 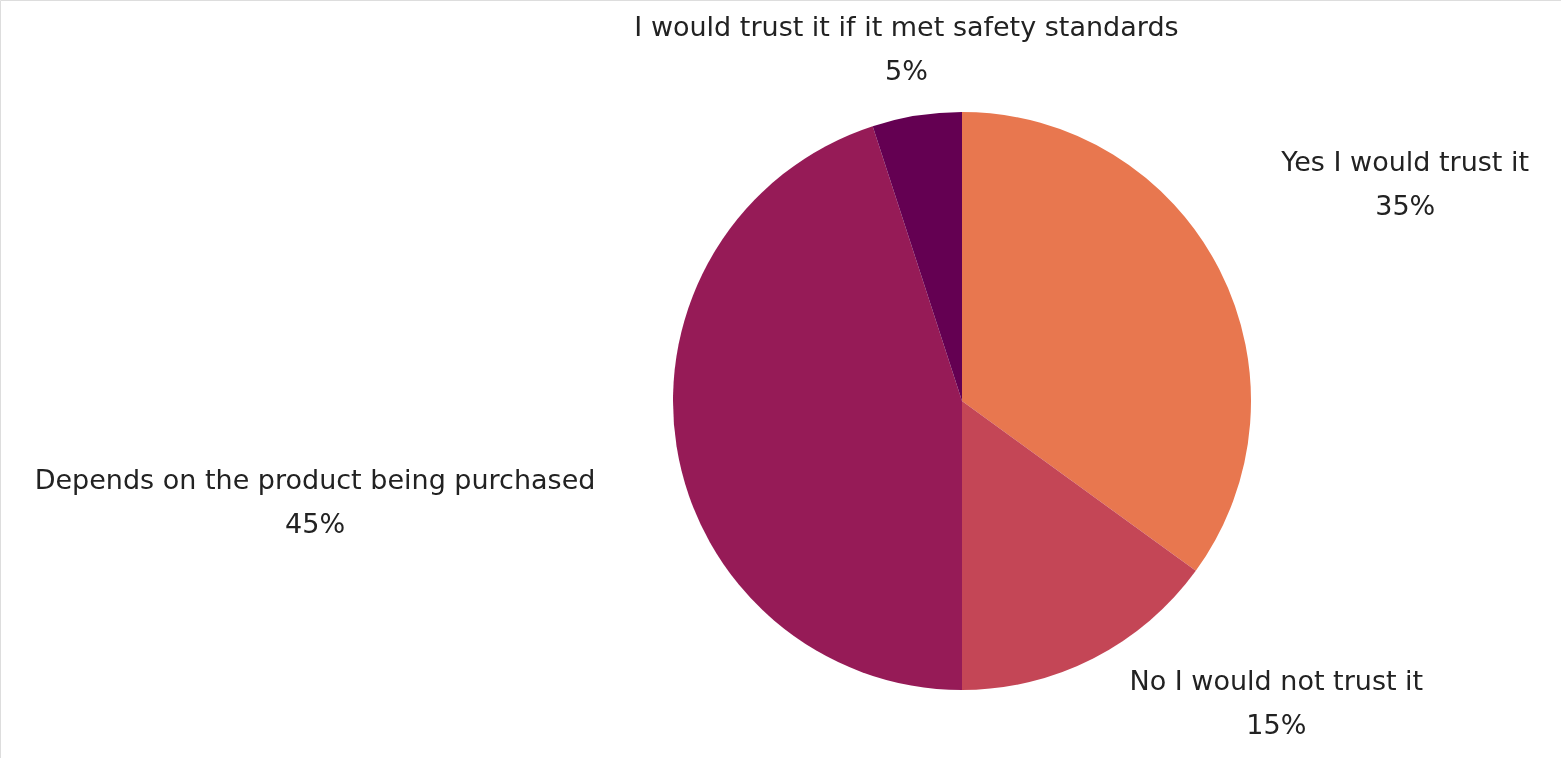 I want to click on data-label: 15%, so click(x=1276, y=724).